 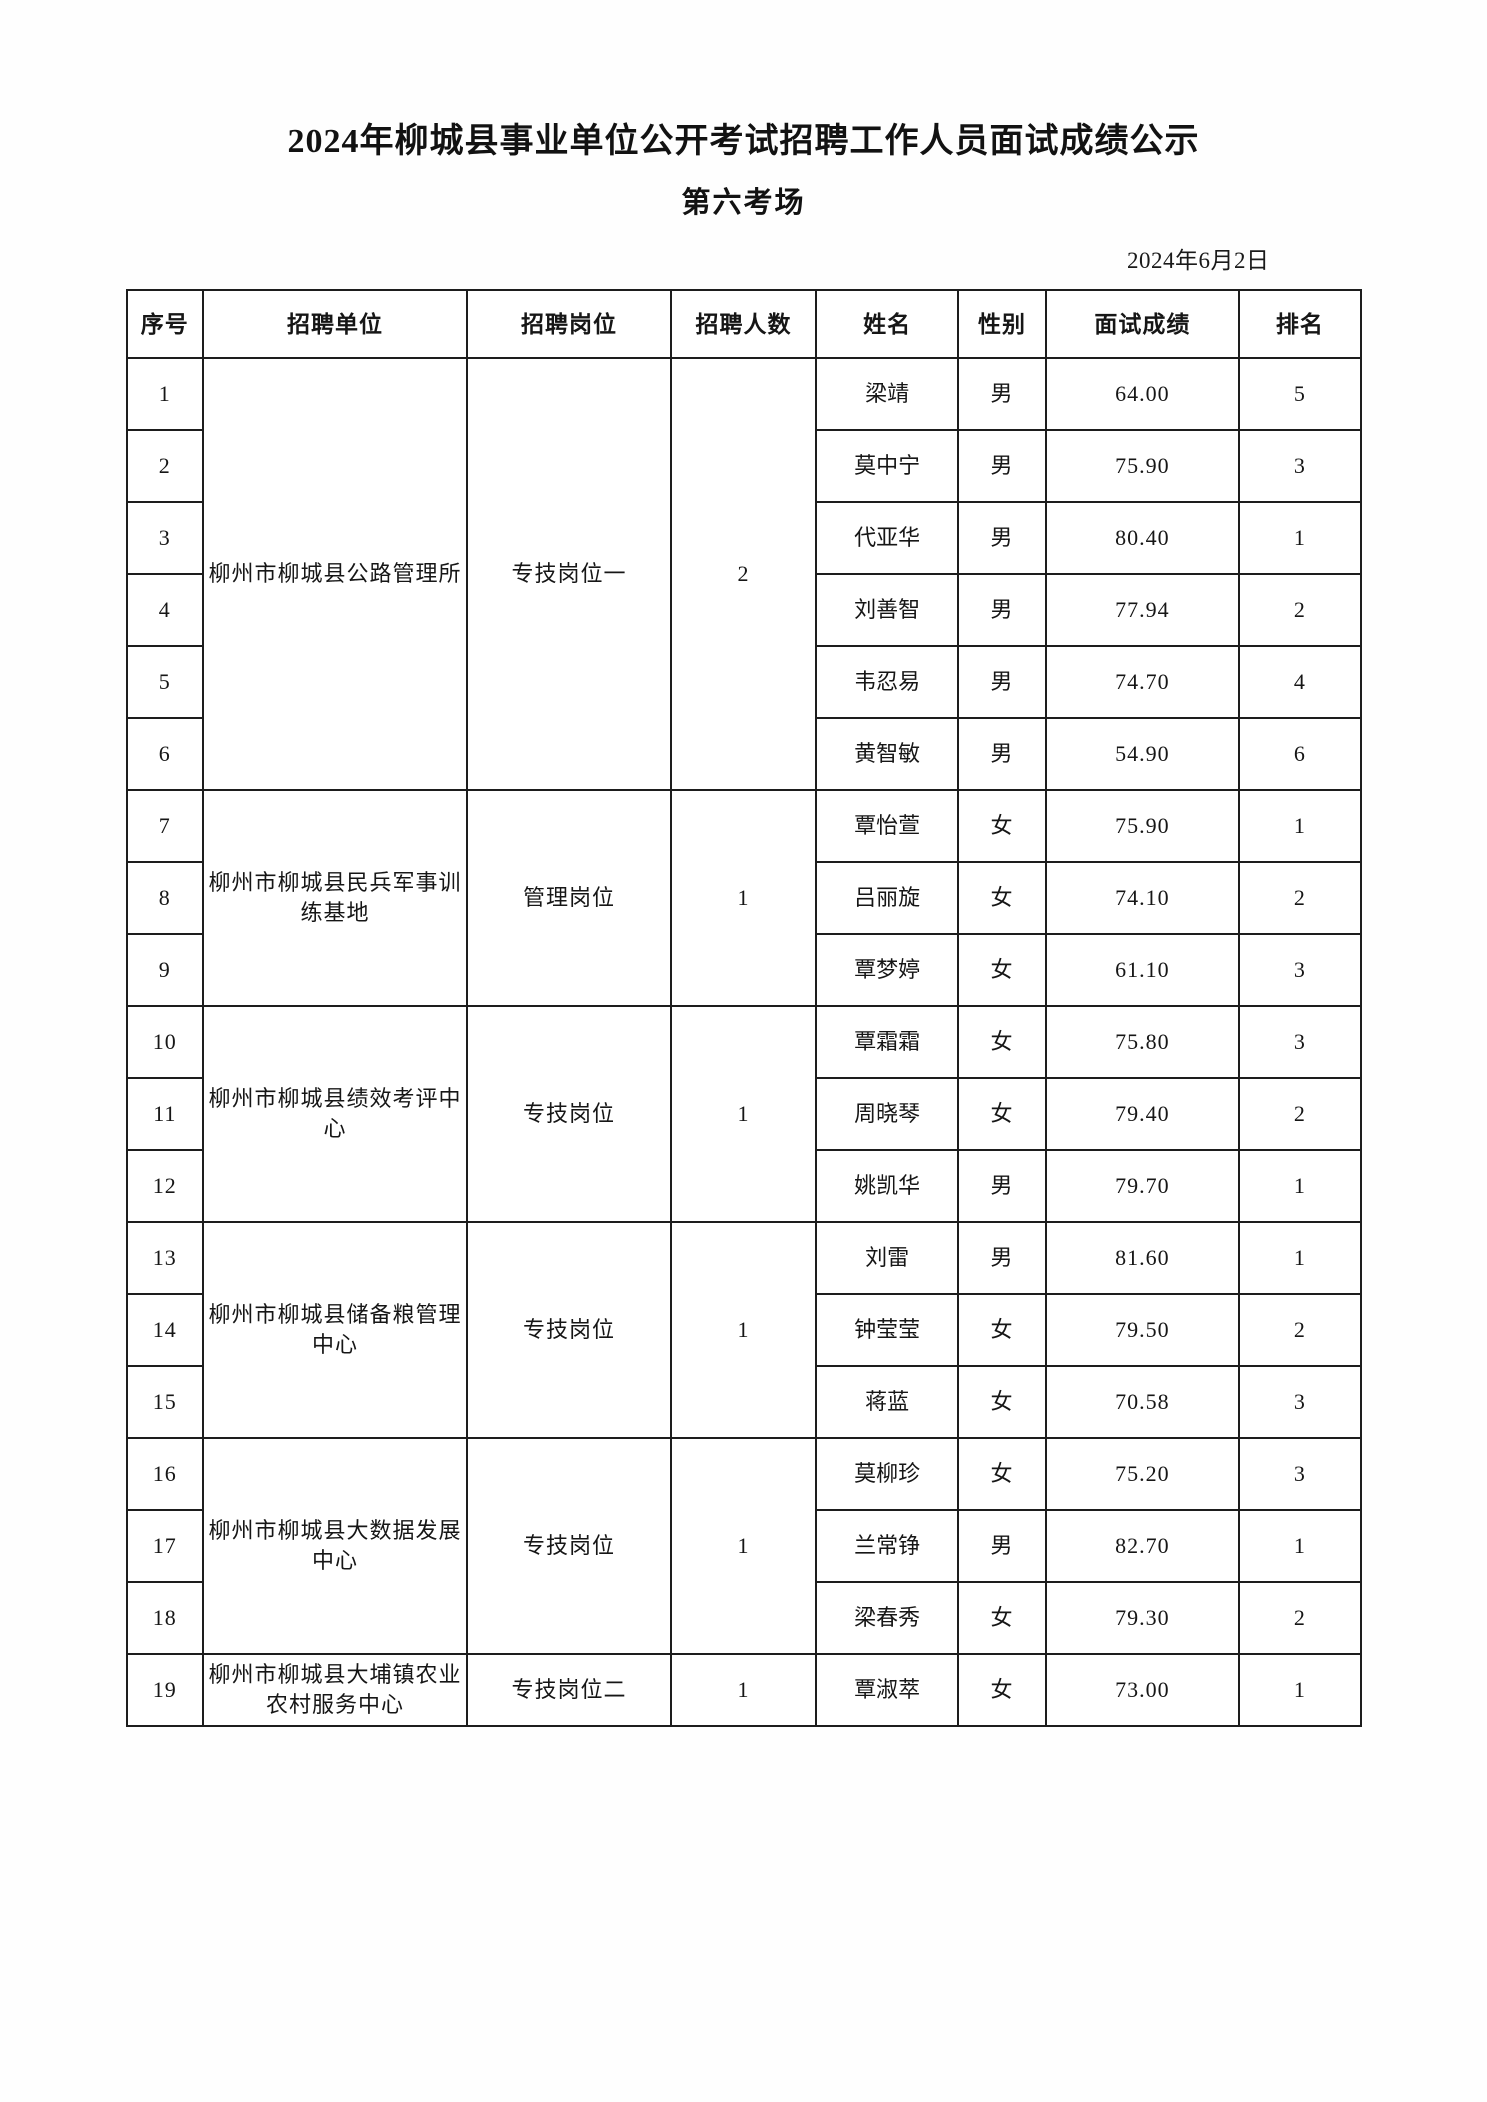 What do you see at coordinates (335, 1114) in the screenshot?
I see `cell-unit: 柳州市柳城县绩效考评中心` at bounding box center [335, 1114].